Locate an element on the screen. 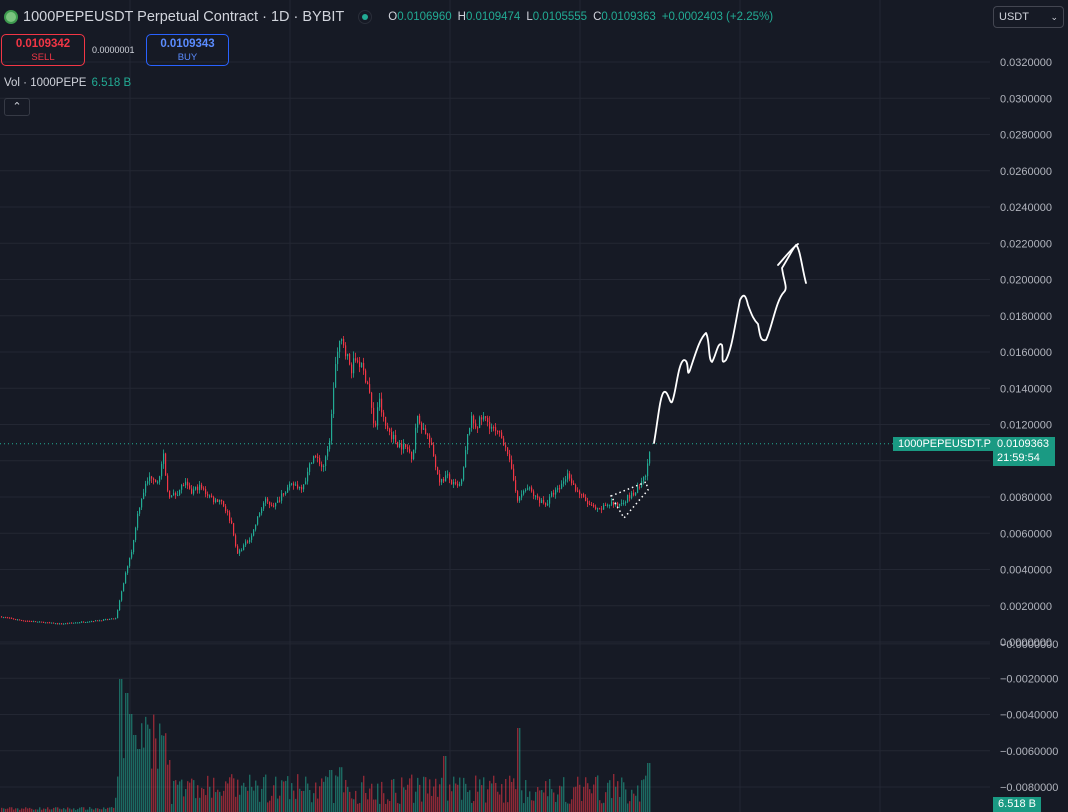 The width and height of the screenshot is (1068, 812). market-status-icon is located at coordinates (365, 17).